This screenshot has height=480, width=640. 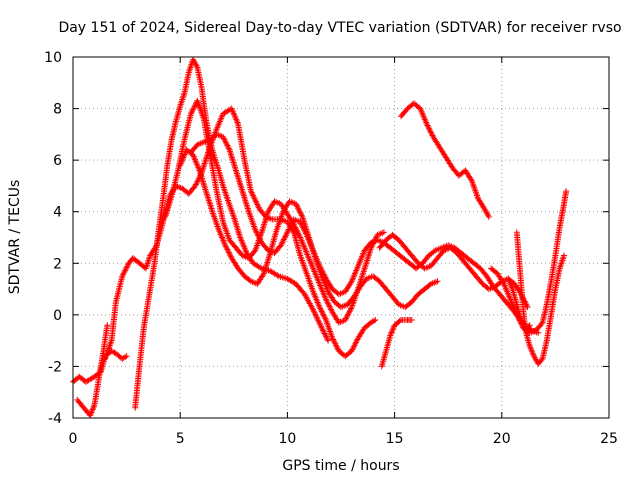 I want to click on y-tick-label: 8, so click(x=57, y=110).